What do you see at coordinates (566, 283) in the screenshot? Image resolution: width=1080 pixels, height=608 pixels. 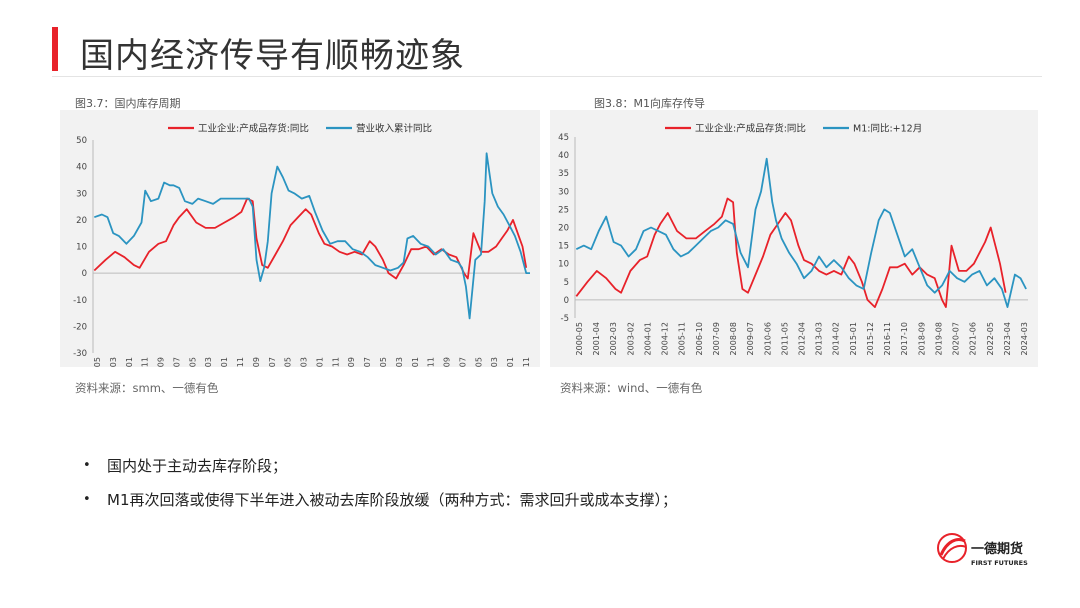 I see `y-tick-label: 5` at bounding box center [566, 283].